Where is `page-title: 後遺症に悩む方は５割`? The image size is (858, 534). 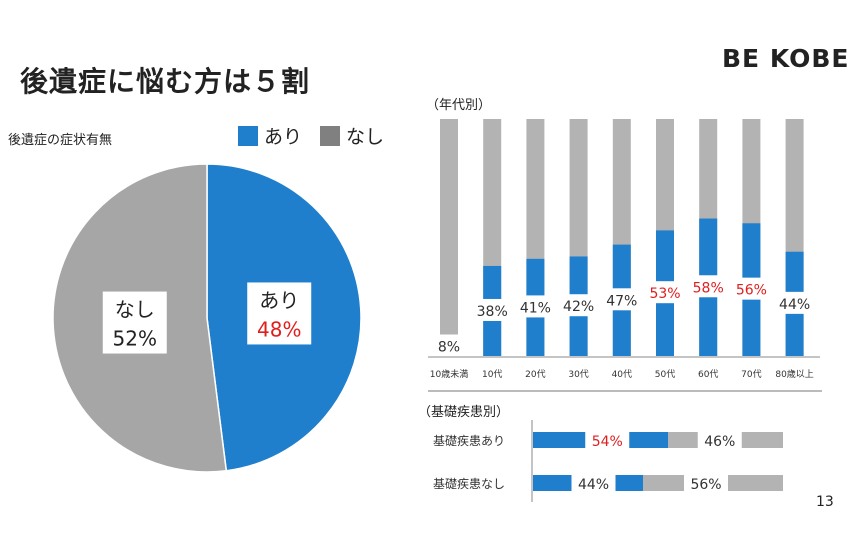 page-title: 後遺症に悩む方は５割 is located at coordinates (165, 81).